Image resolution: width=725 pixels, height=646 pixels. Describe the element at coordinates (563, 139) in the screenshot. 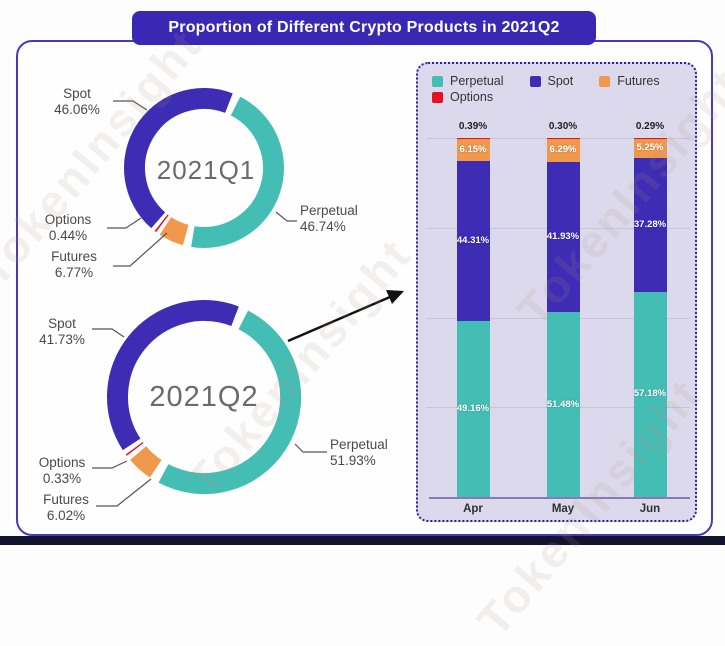

I see `bar-may-options` at that location.